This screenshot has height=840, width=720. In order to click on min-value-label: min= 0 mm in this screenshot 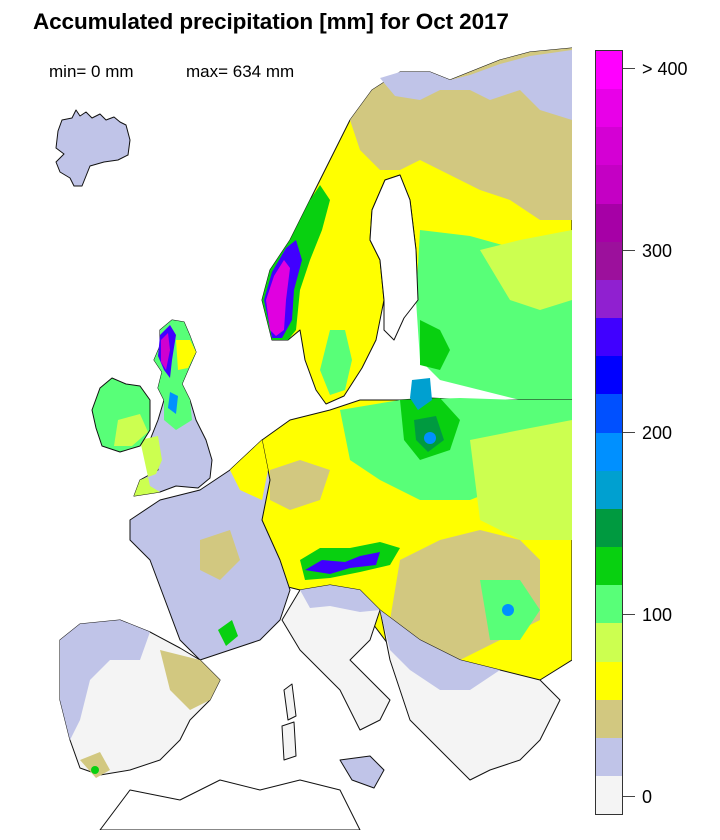, I will do `click(91, 71)`.